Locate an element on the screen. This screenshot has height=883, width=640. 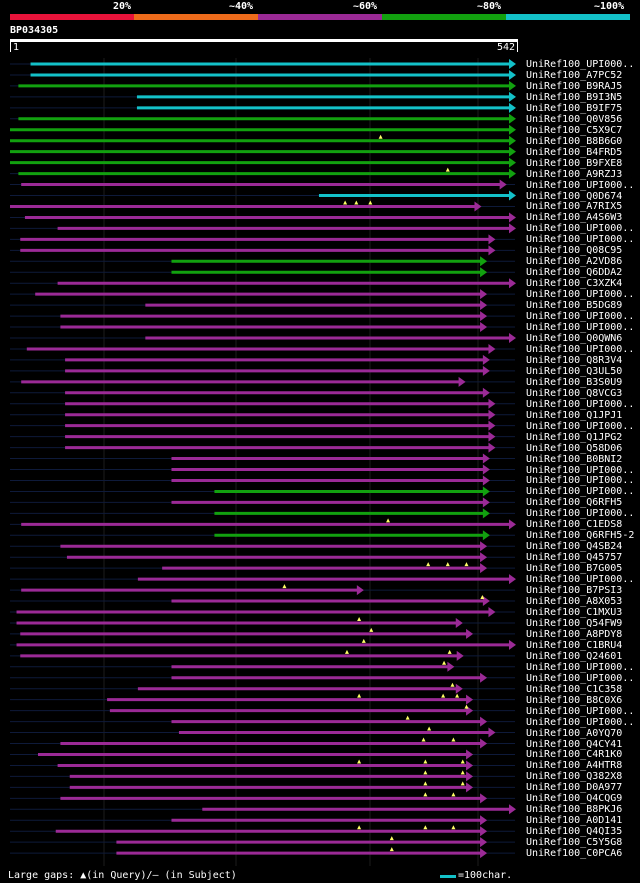
hit-label: UniRef100_A4HTR8 is located at coordinates (574, 766).